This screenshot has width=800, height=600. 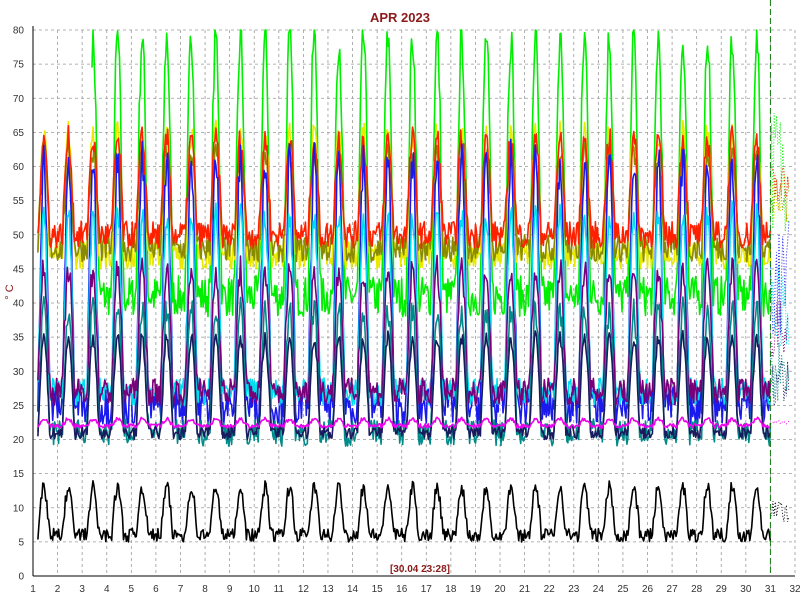 I want to click on x-tick-label: 16, so click(x=402, y=589).